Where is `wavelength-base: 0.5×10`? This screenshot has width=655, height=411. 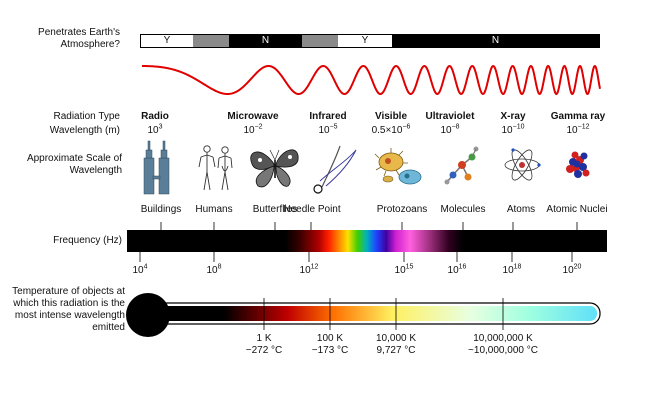 wavelength-base: 0.5×10 is located at coordinates (387, 130).